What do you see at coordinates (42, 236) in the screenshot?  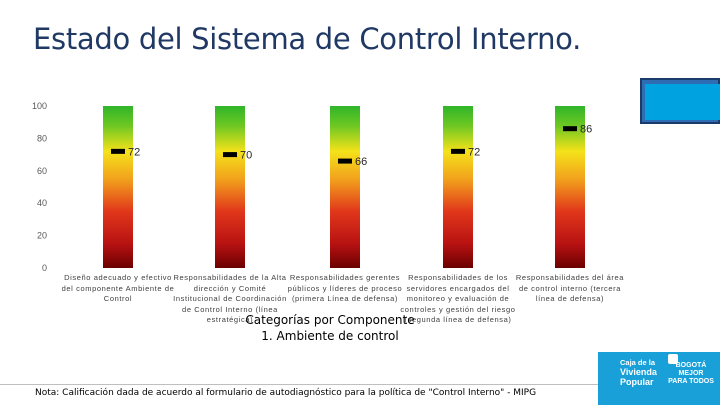 I see `y-tick-label: 20` at bounding box center [42, 236].